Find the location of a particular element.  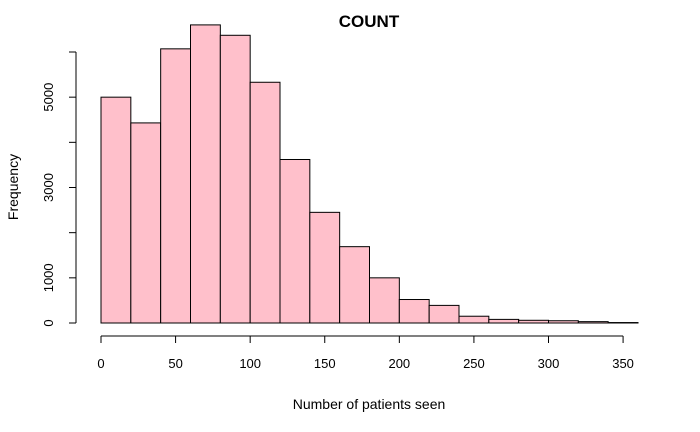

y-tick-label: 5000 is located at coordinates (48, 97).